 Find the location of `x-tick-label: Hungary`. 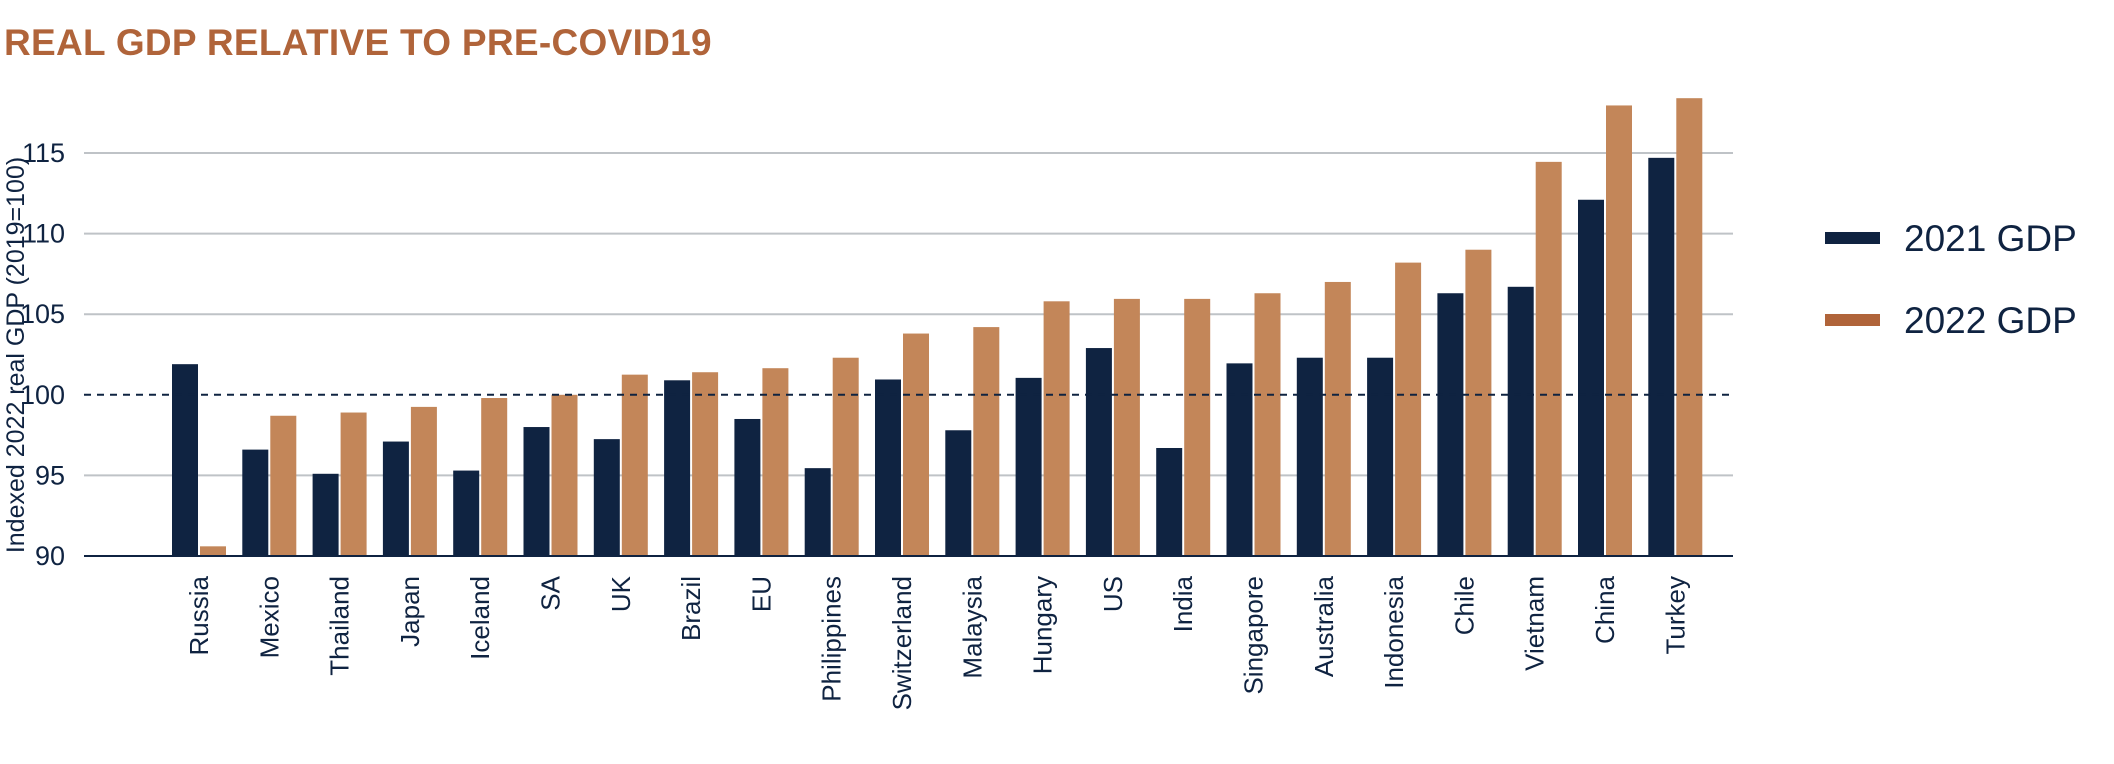

x-tick-label: Hungary is located at coordinates (1043, 625).